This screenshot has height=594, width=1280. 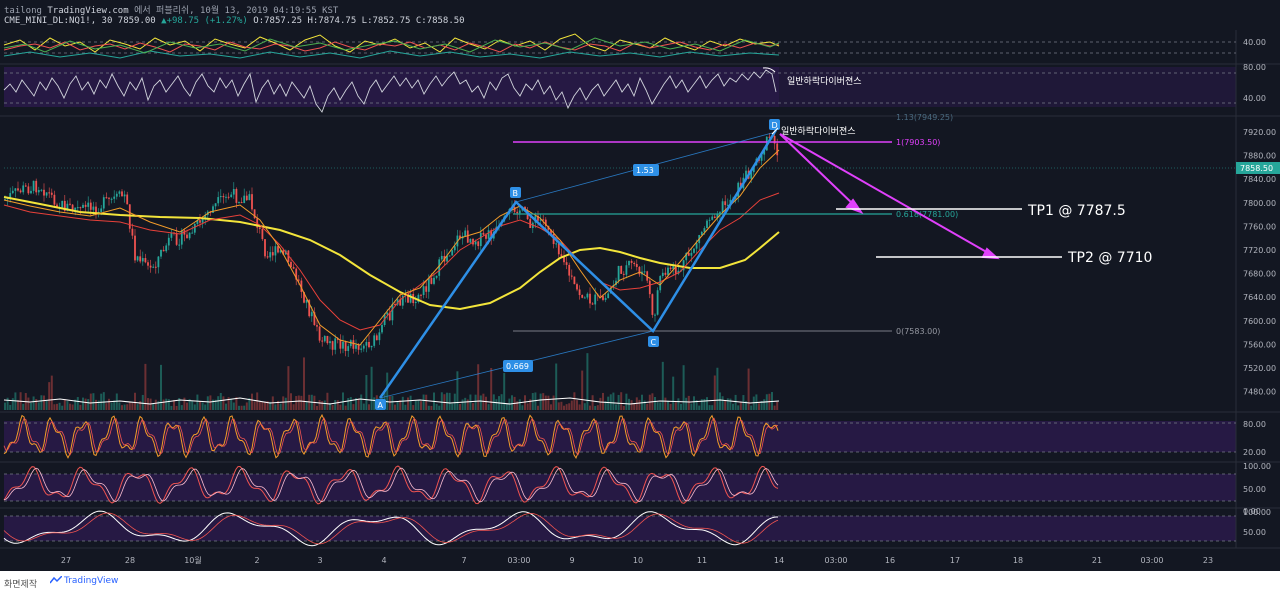 What do you see at coordinates (515, 192) in the screenshot?
I see `point-b-marker: B` at bounding box center [515, 192].